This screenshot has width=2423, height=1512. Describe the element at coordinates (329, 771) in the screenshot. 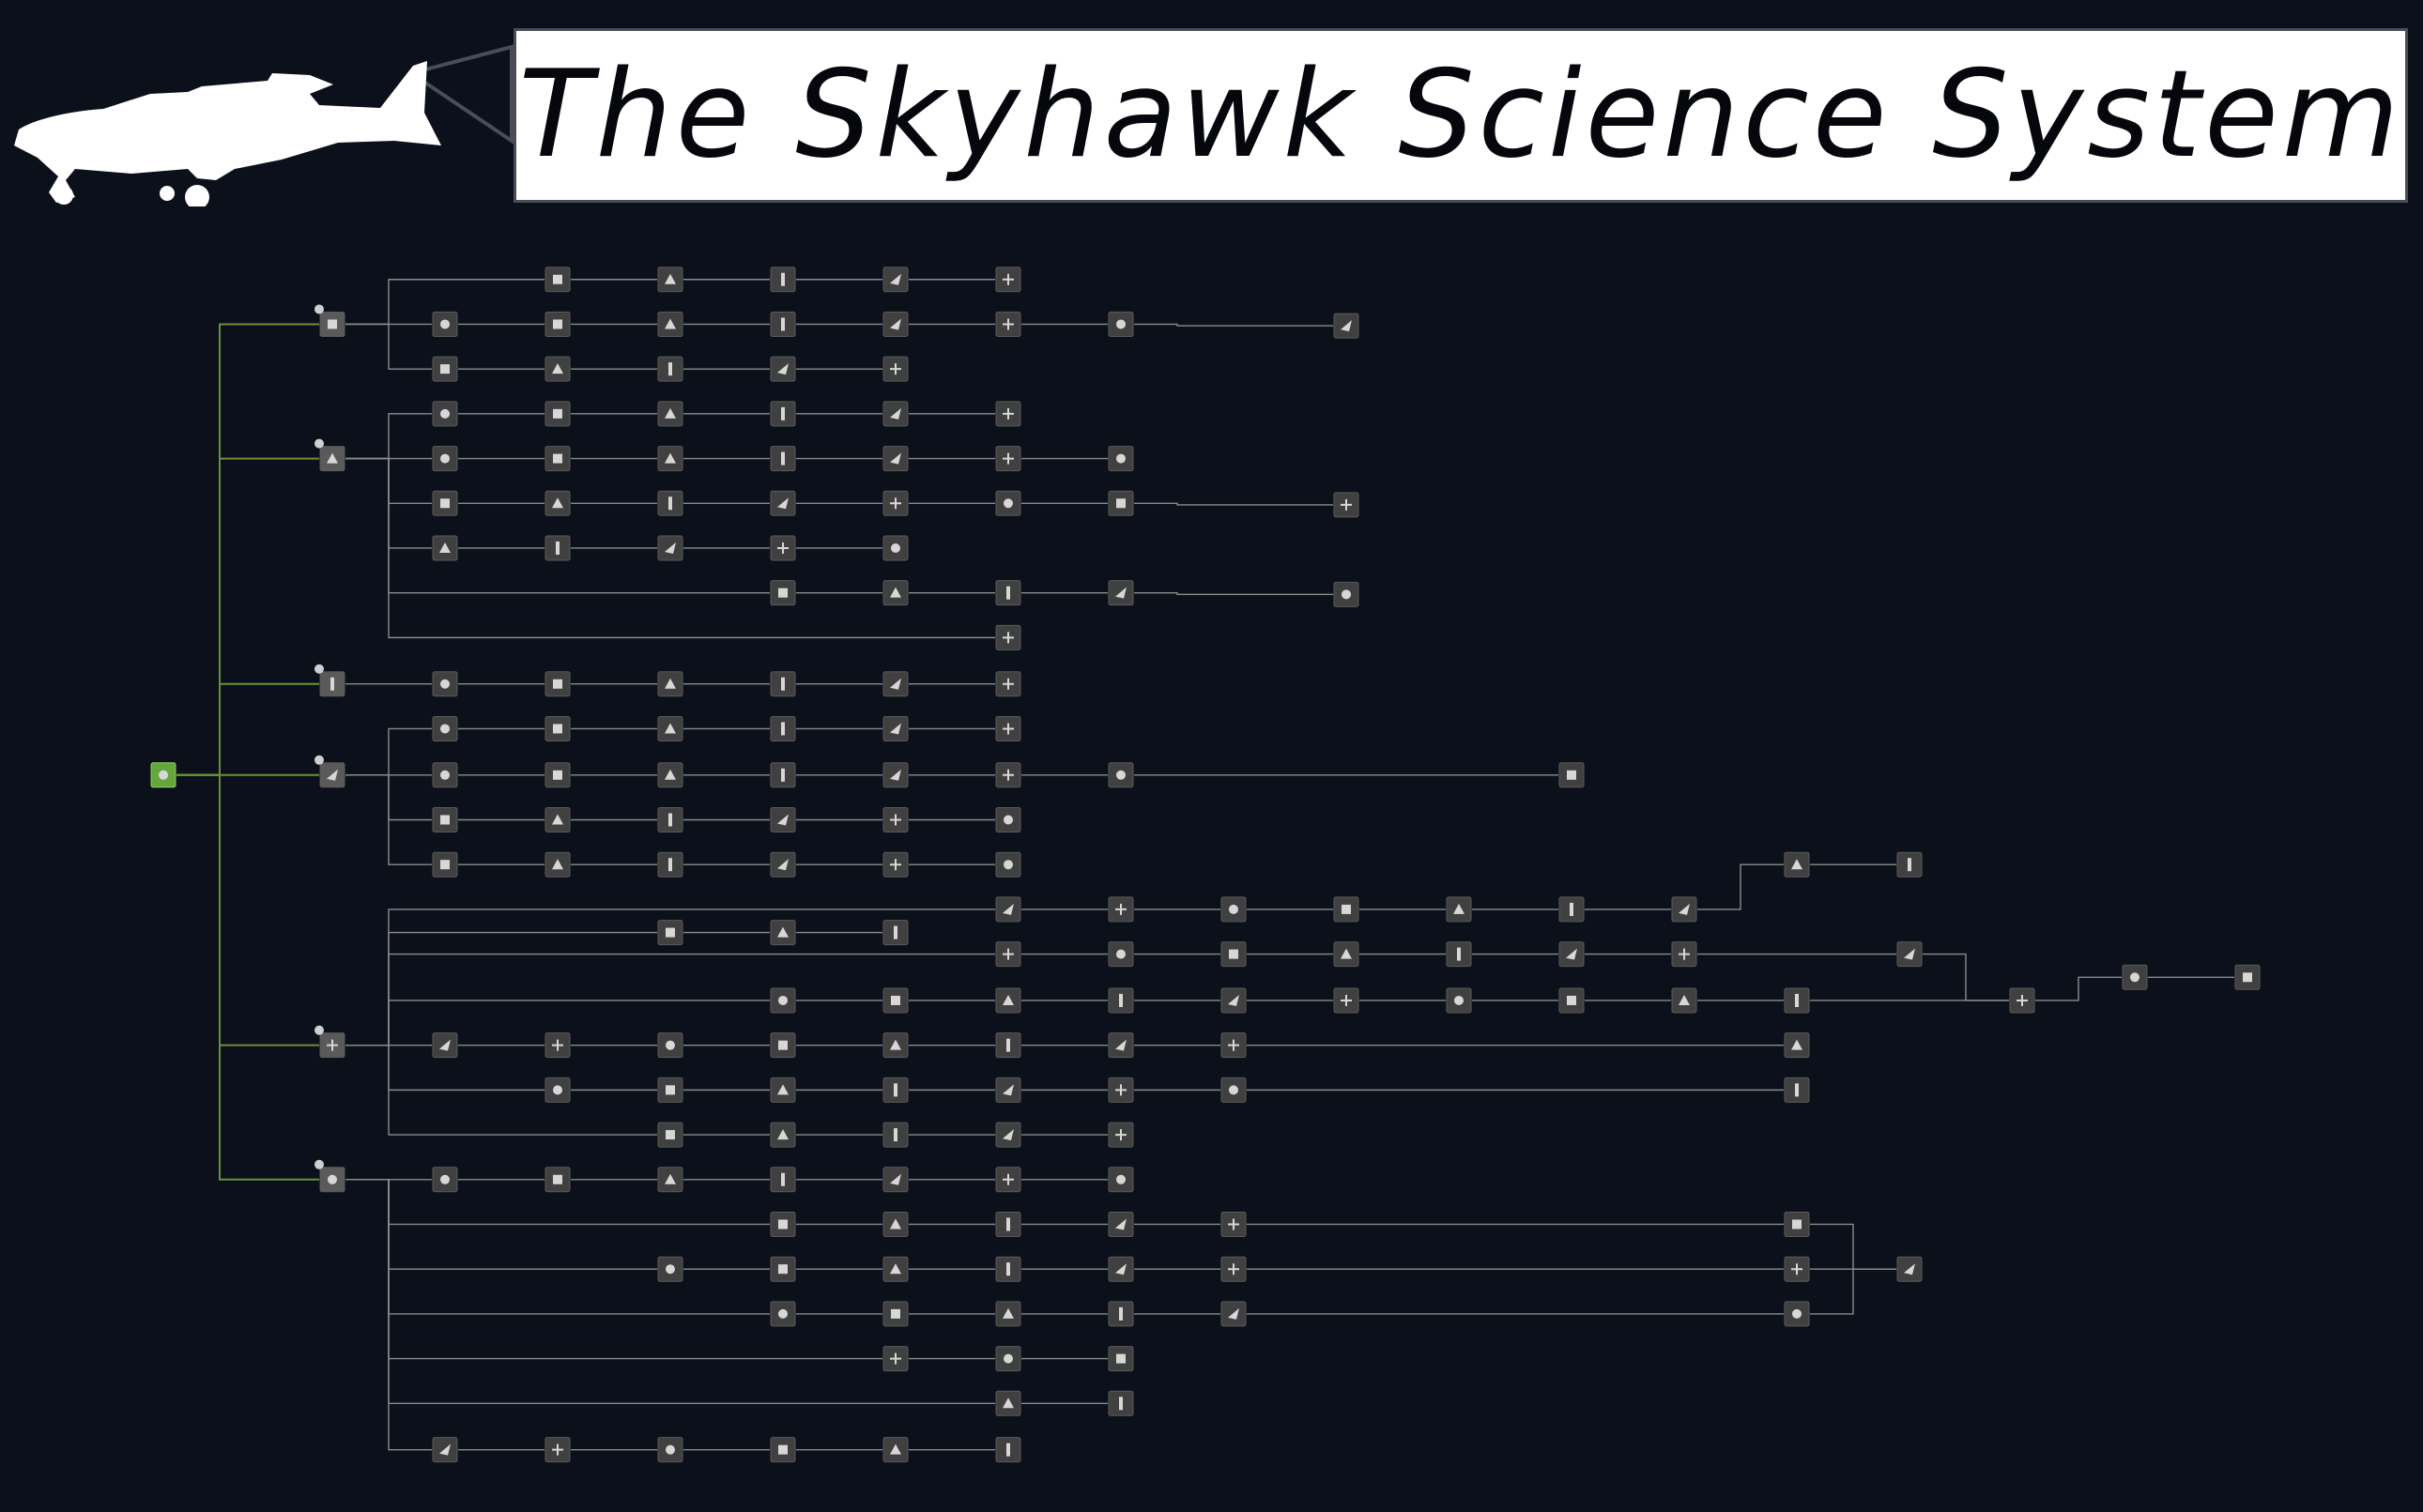

I see `branch-node-propulsion` at that location.